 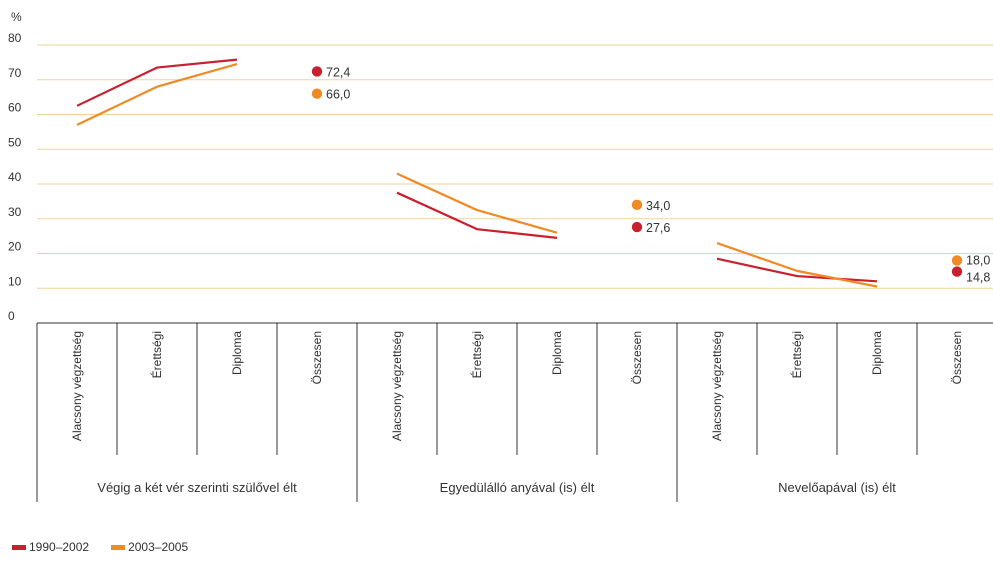 I want to click on x-tick-label-g1-c1: Érettségi, so click(x=476, y=354).